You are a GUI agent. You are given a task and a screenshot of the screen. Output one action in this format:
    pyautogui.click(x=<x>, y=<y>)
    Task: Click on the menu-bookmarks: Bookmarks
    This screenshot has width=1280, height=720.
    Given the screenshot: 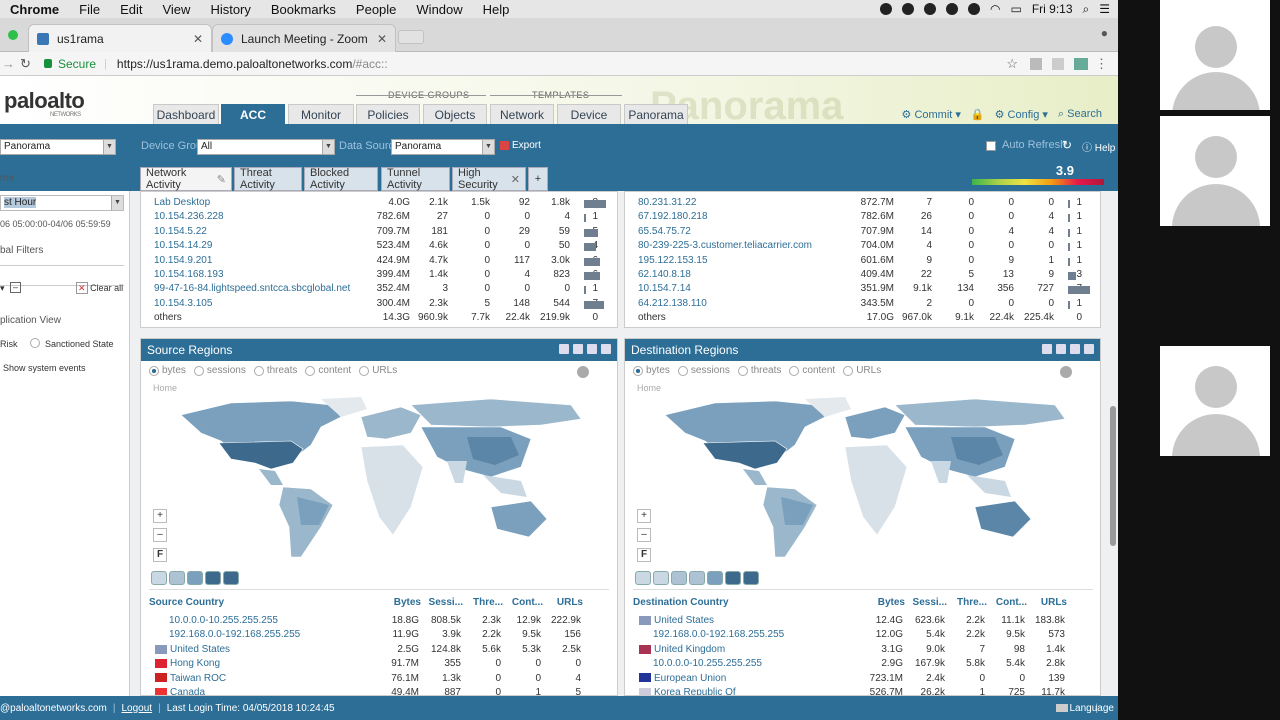 What is the action you would take?
    pyautogui.click(x=303, y=9)
    